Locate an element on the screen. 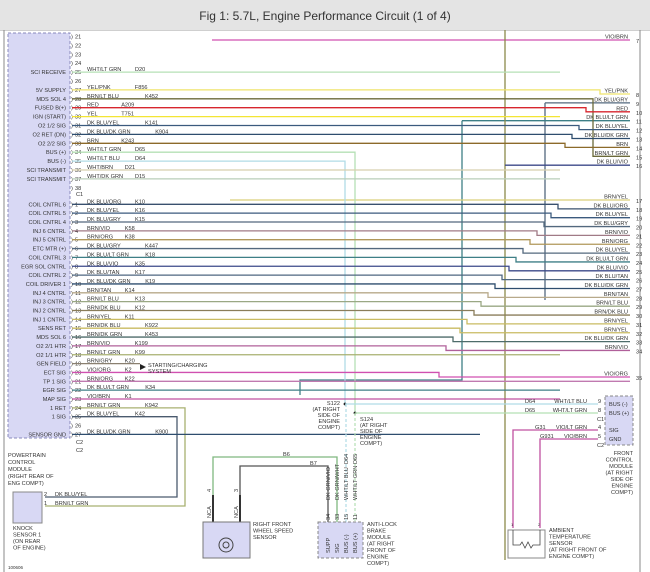 The width and height of the screenshot is (650, 572). pcm-pin-function: INJ 1 CNTRL is located at coordinates (49, 320).